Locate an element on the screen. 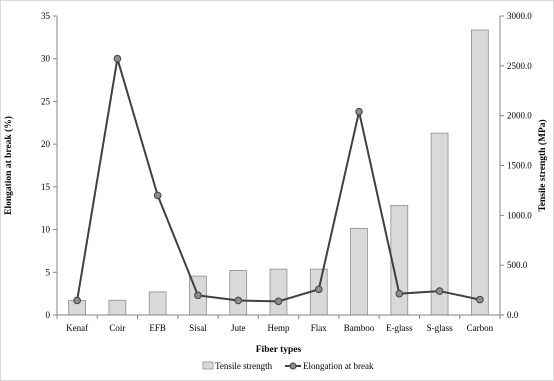 This screenshot has height=381, width=554. bar-carbon is located at coordinates (480, 172).